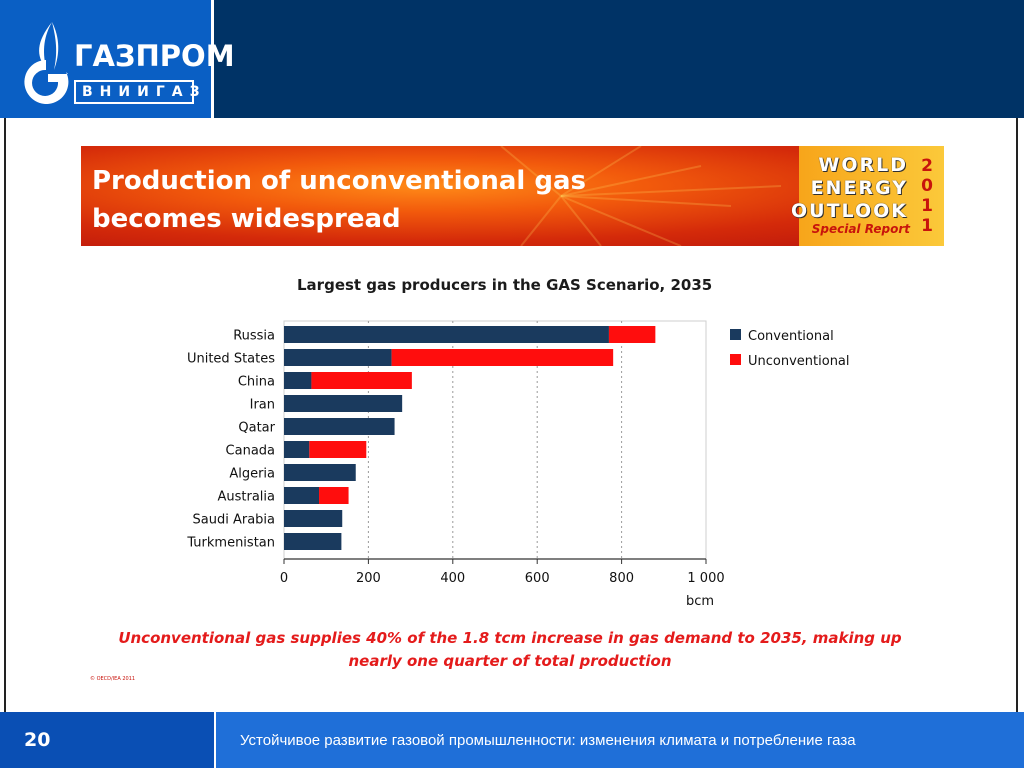  What do you see at coordinates (368, 578) in the screenshot?
I see `x-tick-label: 200` at bounding box center [368, 578].